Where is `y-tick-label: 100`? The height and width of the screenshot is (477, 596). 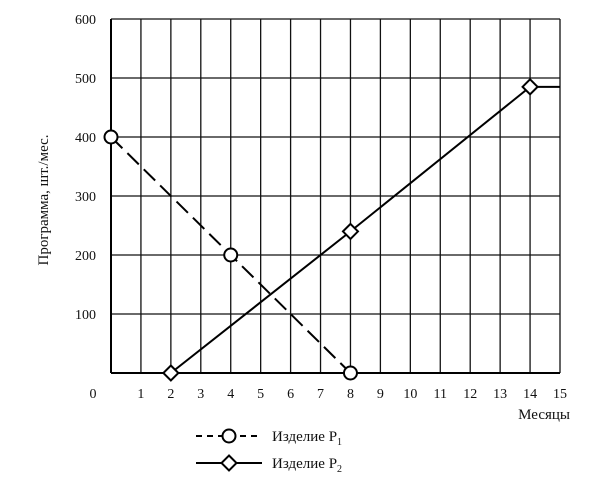 y-tick-label: 100 is located at coordinates (85, 315).